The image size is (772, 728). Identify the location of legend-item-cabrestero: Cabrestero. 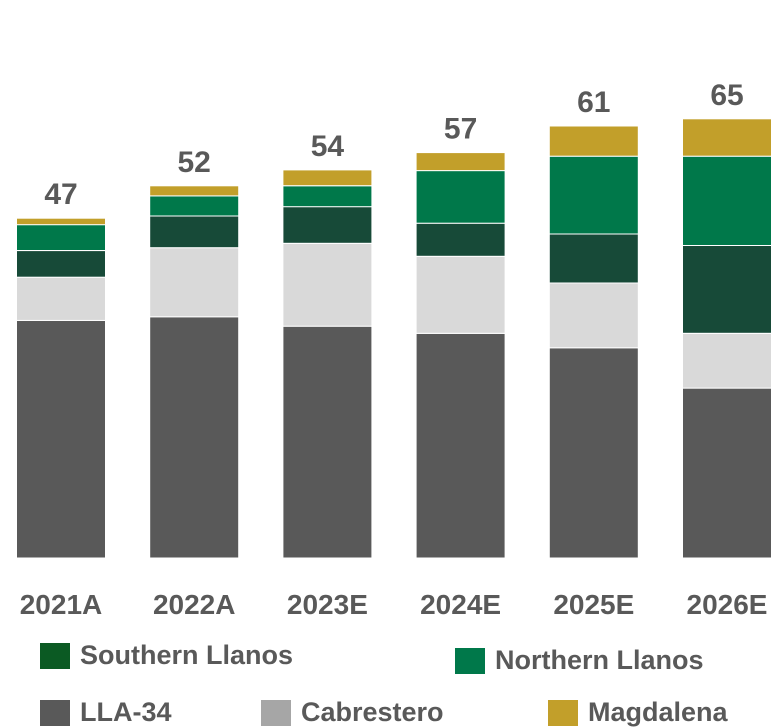
(352, 712).